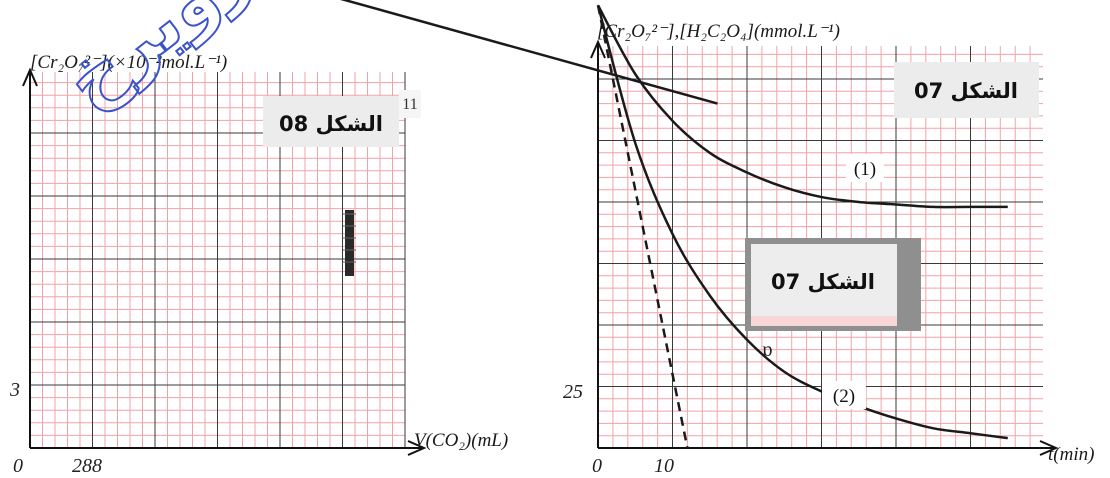  I want to click on chart-07-figure-label: الشكل 07, so click(966, 91).